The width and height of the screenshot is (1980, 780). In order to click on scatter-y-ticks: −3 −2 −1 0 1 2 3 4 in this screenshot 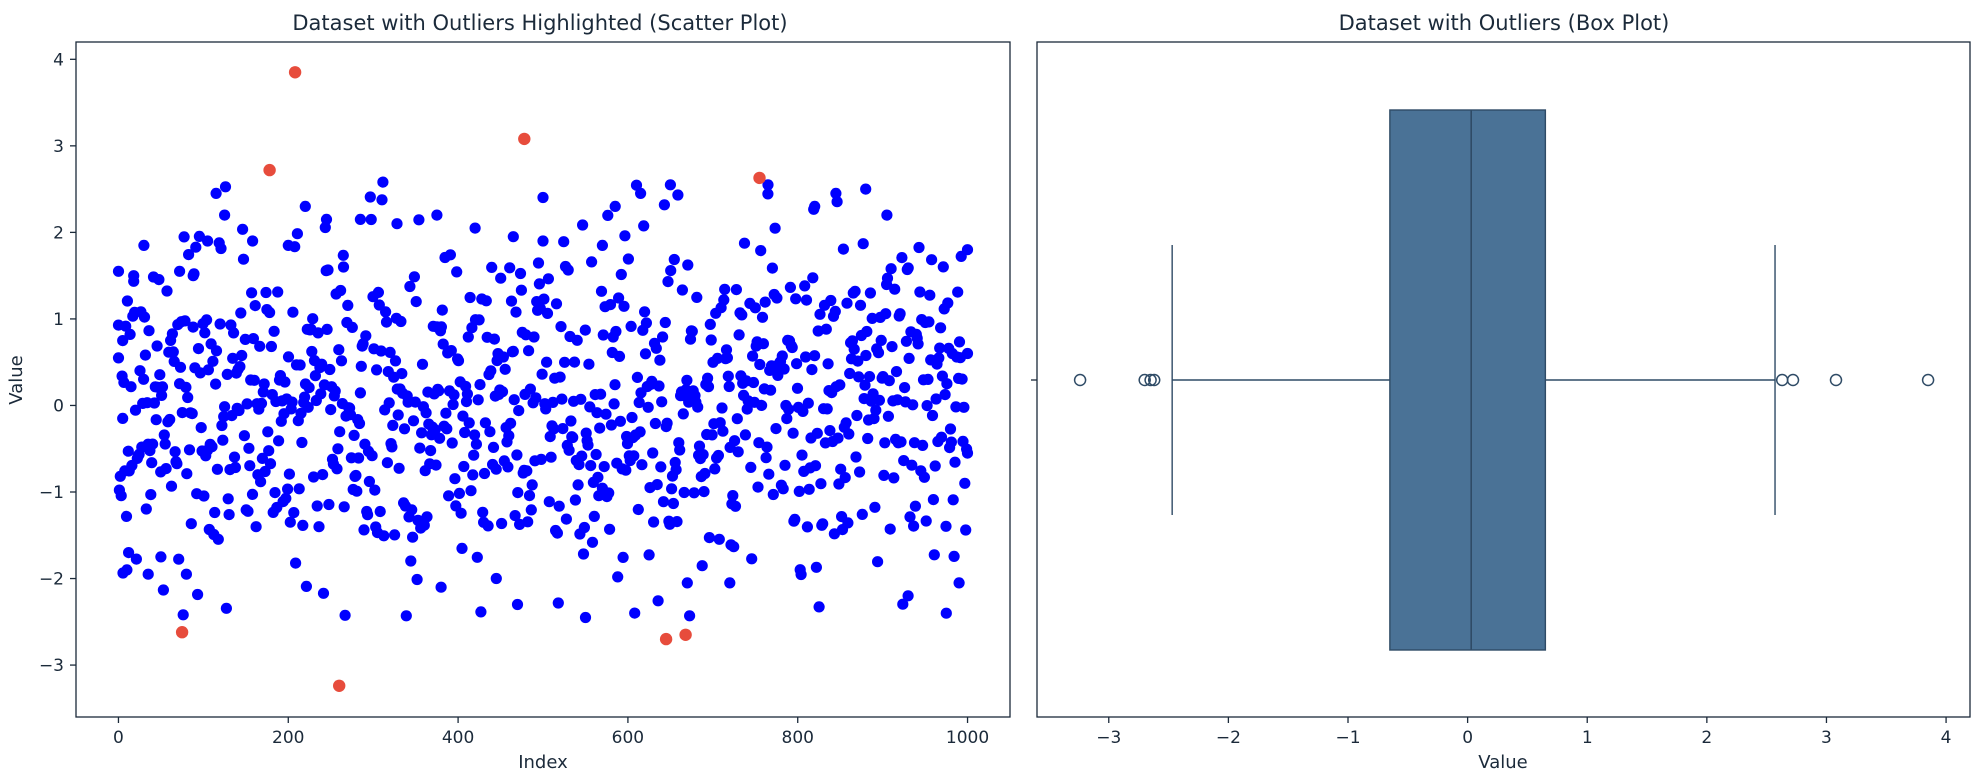, I will do `click(57, 363)`.